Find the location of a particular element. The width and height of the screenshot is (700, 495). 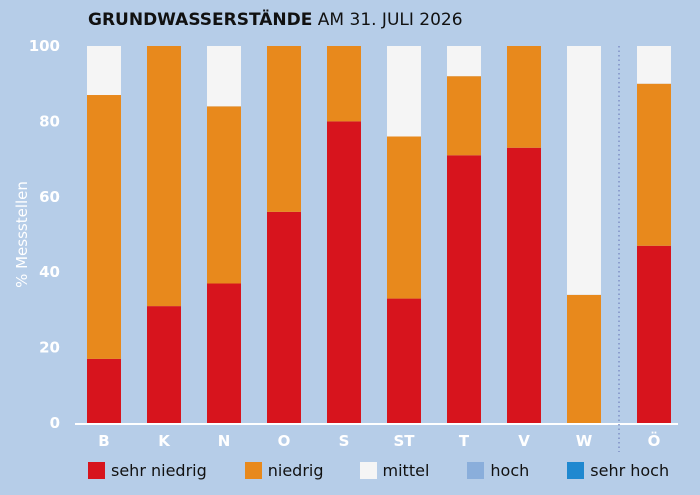

chart-title-rest: AM 31. JULI 2026 is located at coordinates (390, 20).